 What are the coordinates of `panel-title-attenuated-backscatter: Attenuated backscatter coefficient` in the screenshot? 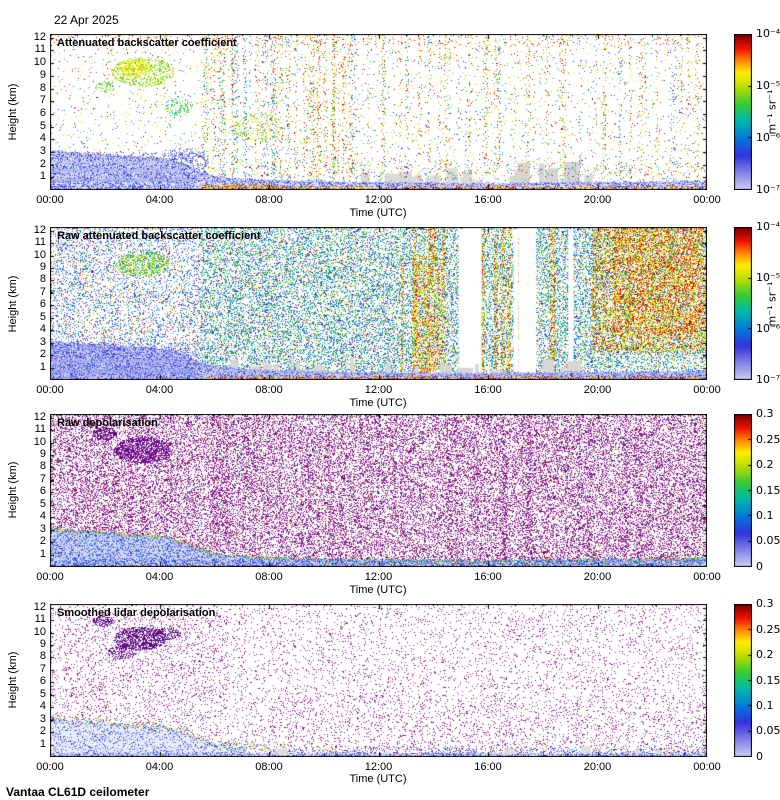 It's located at (147, 43).